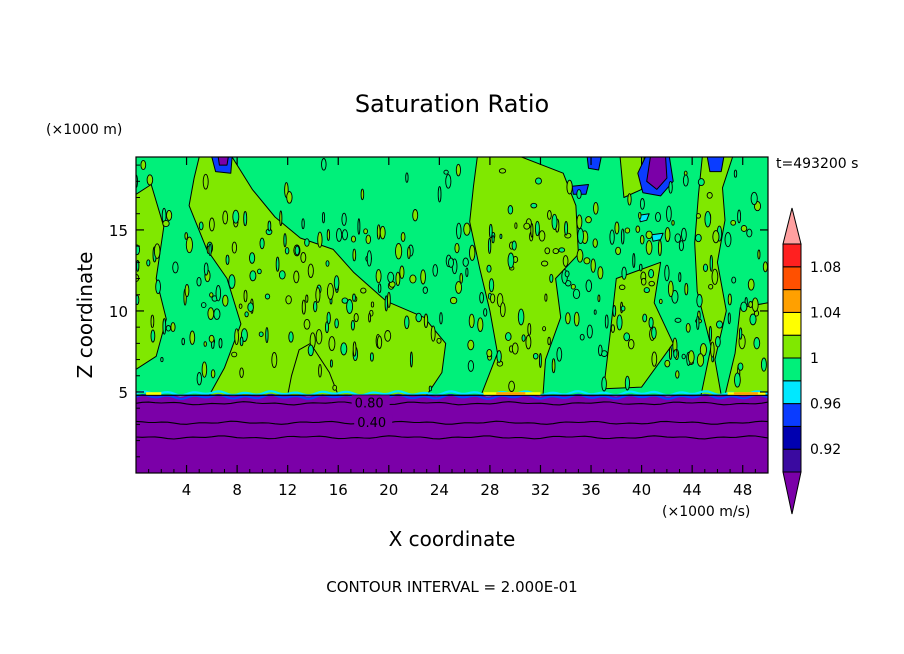 The width and height of the screenshot is (904, 654). Describe the element at coordinates (692, 490) in the screenshot. I see `x-tick-label: 44` at that location.